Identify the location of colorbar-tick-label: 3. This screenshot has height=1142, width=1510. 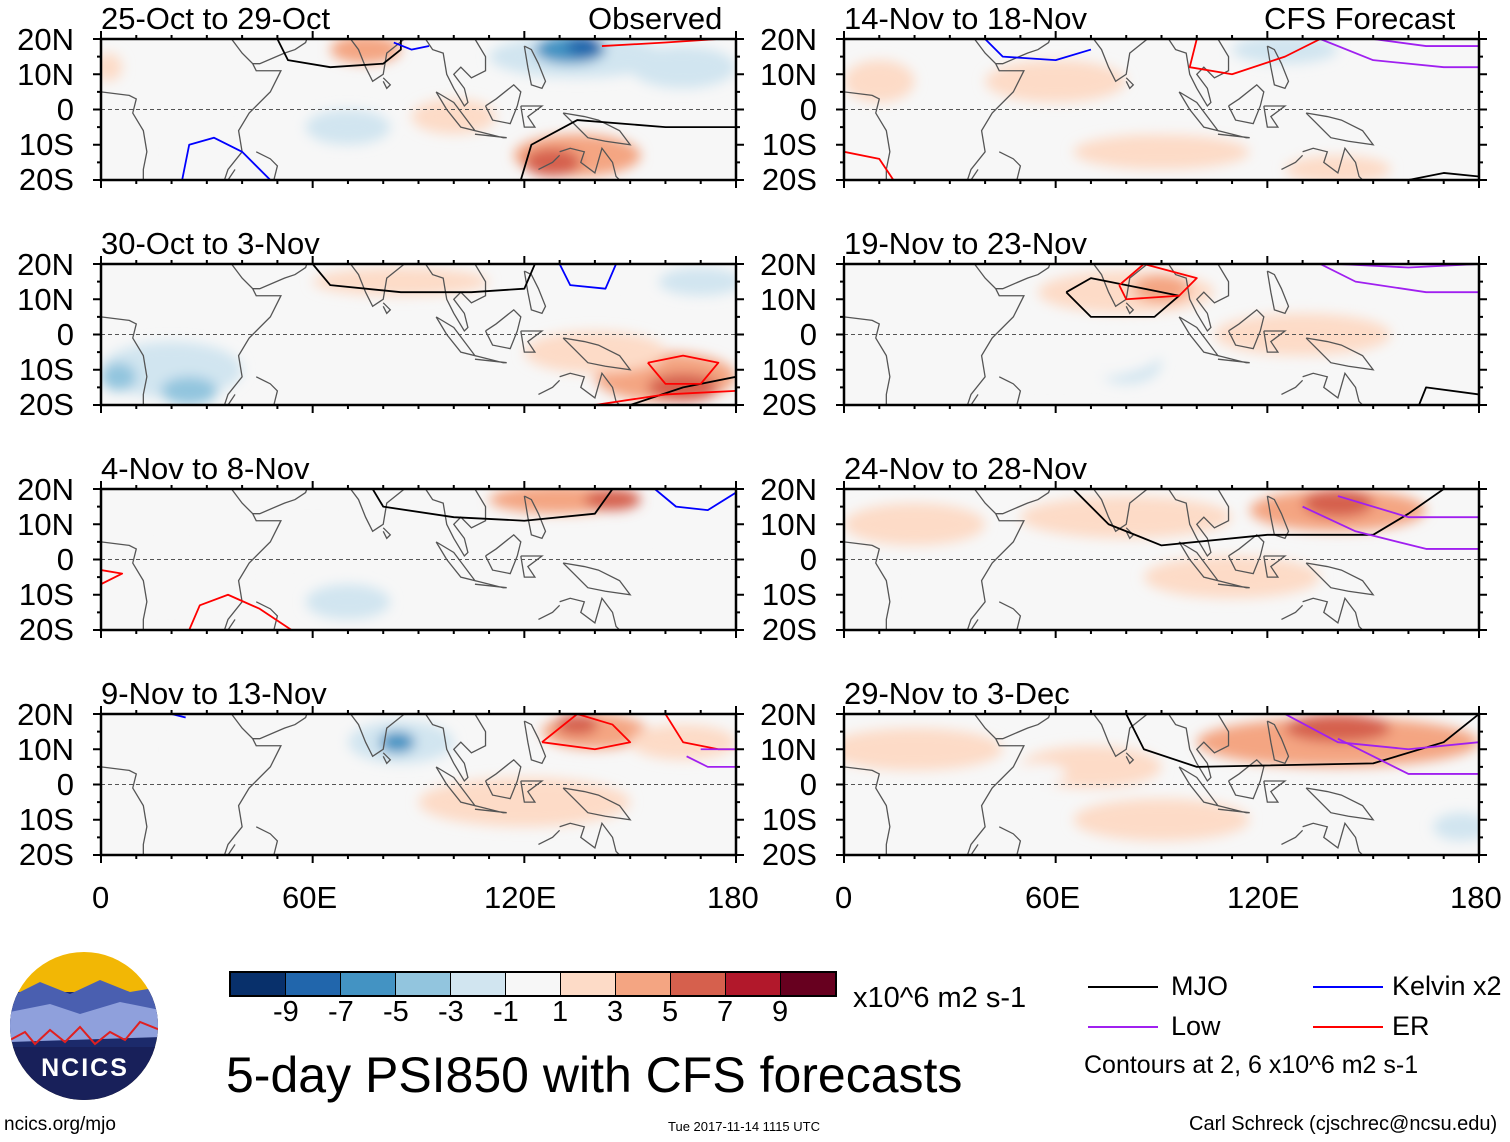
(615, 1012).